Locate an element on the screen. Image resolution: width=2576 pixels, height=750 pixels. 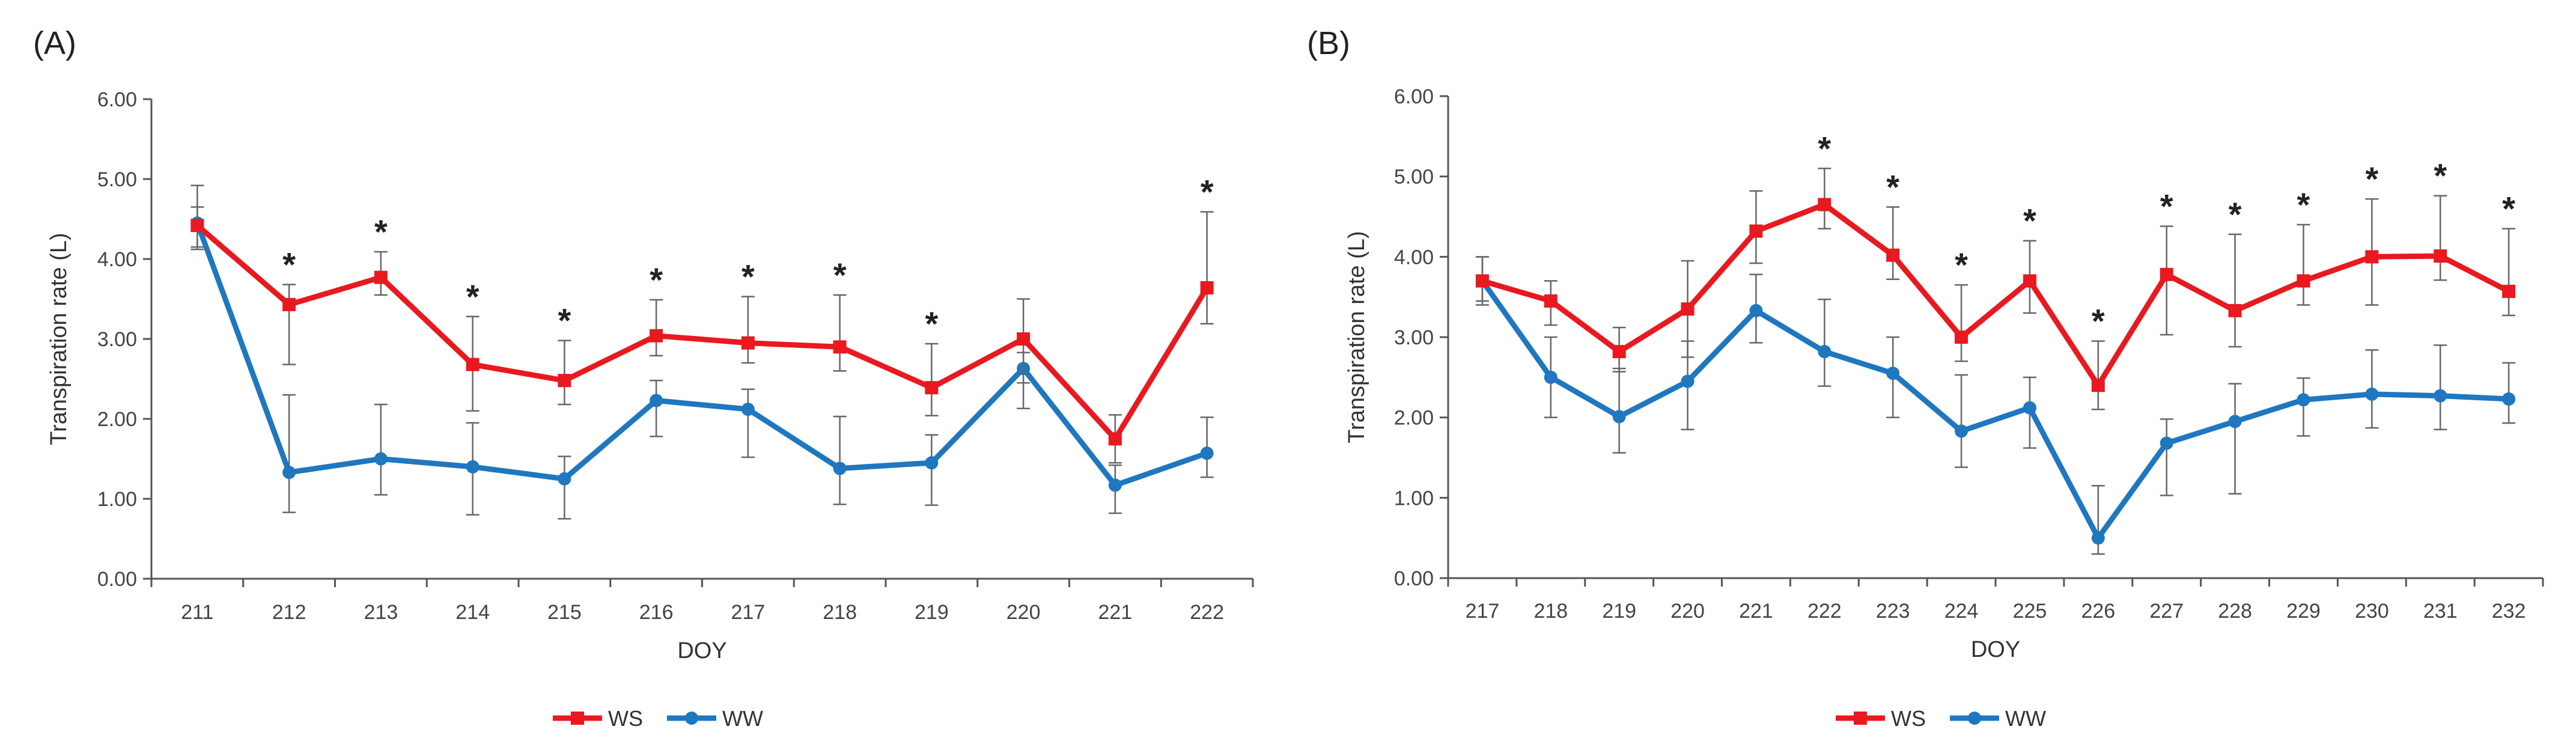
x-tick-label: 216 is located at coordinates (656, 612).